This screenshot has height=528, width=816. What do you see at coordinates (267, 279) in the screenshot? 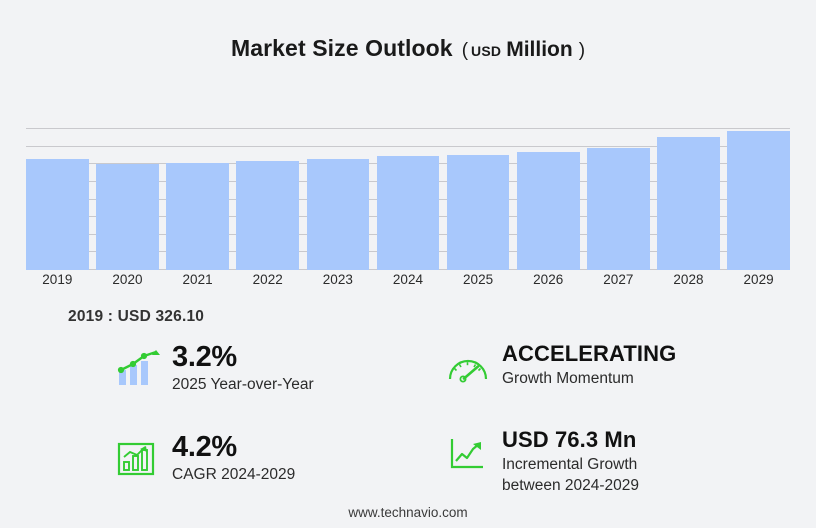
I see `x-axis-tick: 2022` at bounding box center [267, 279].